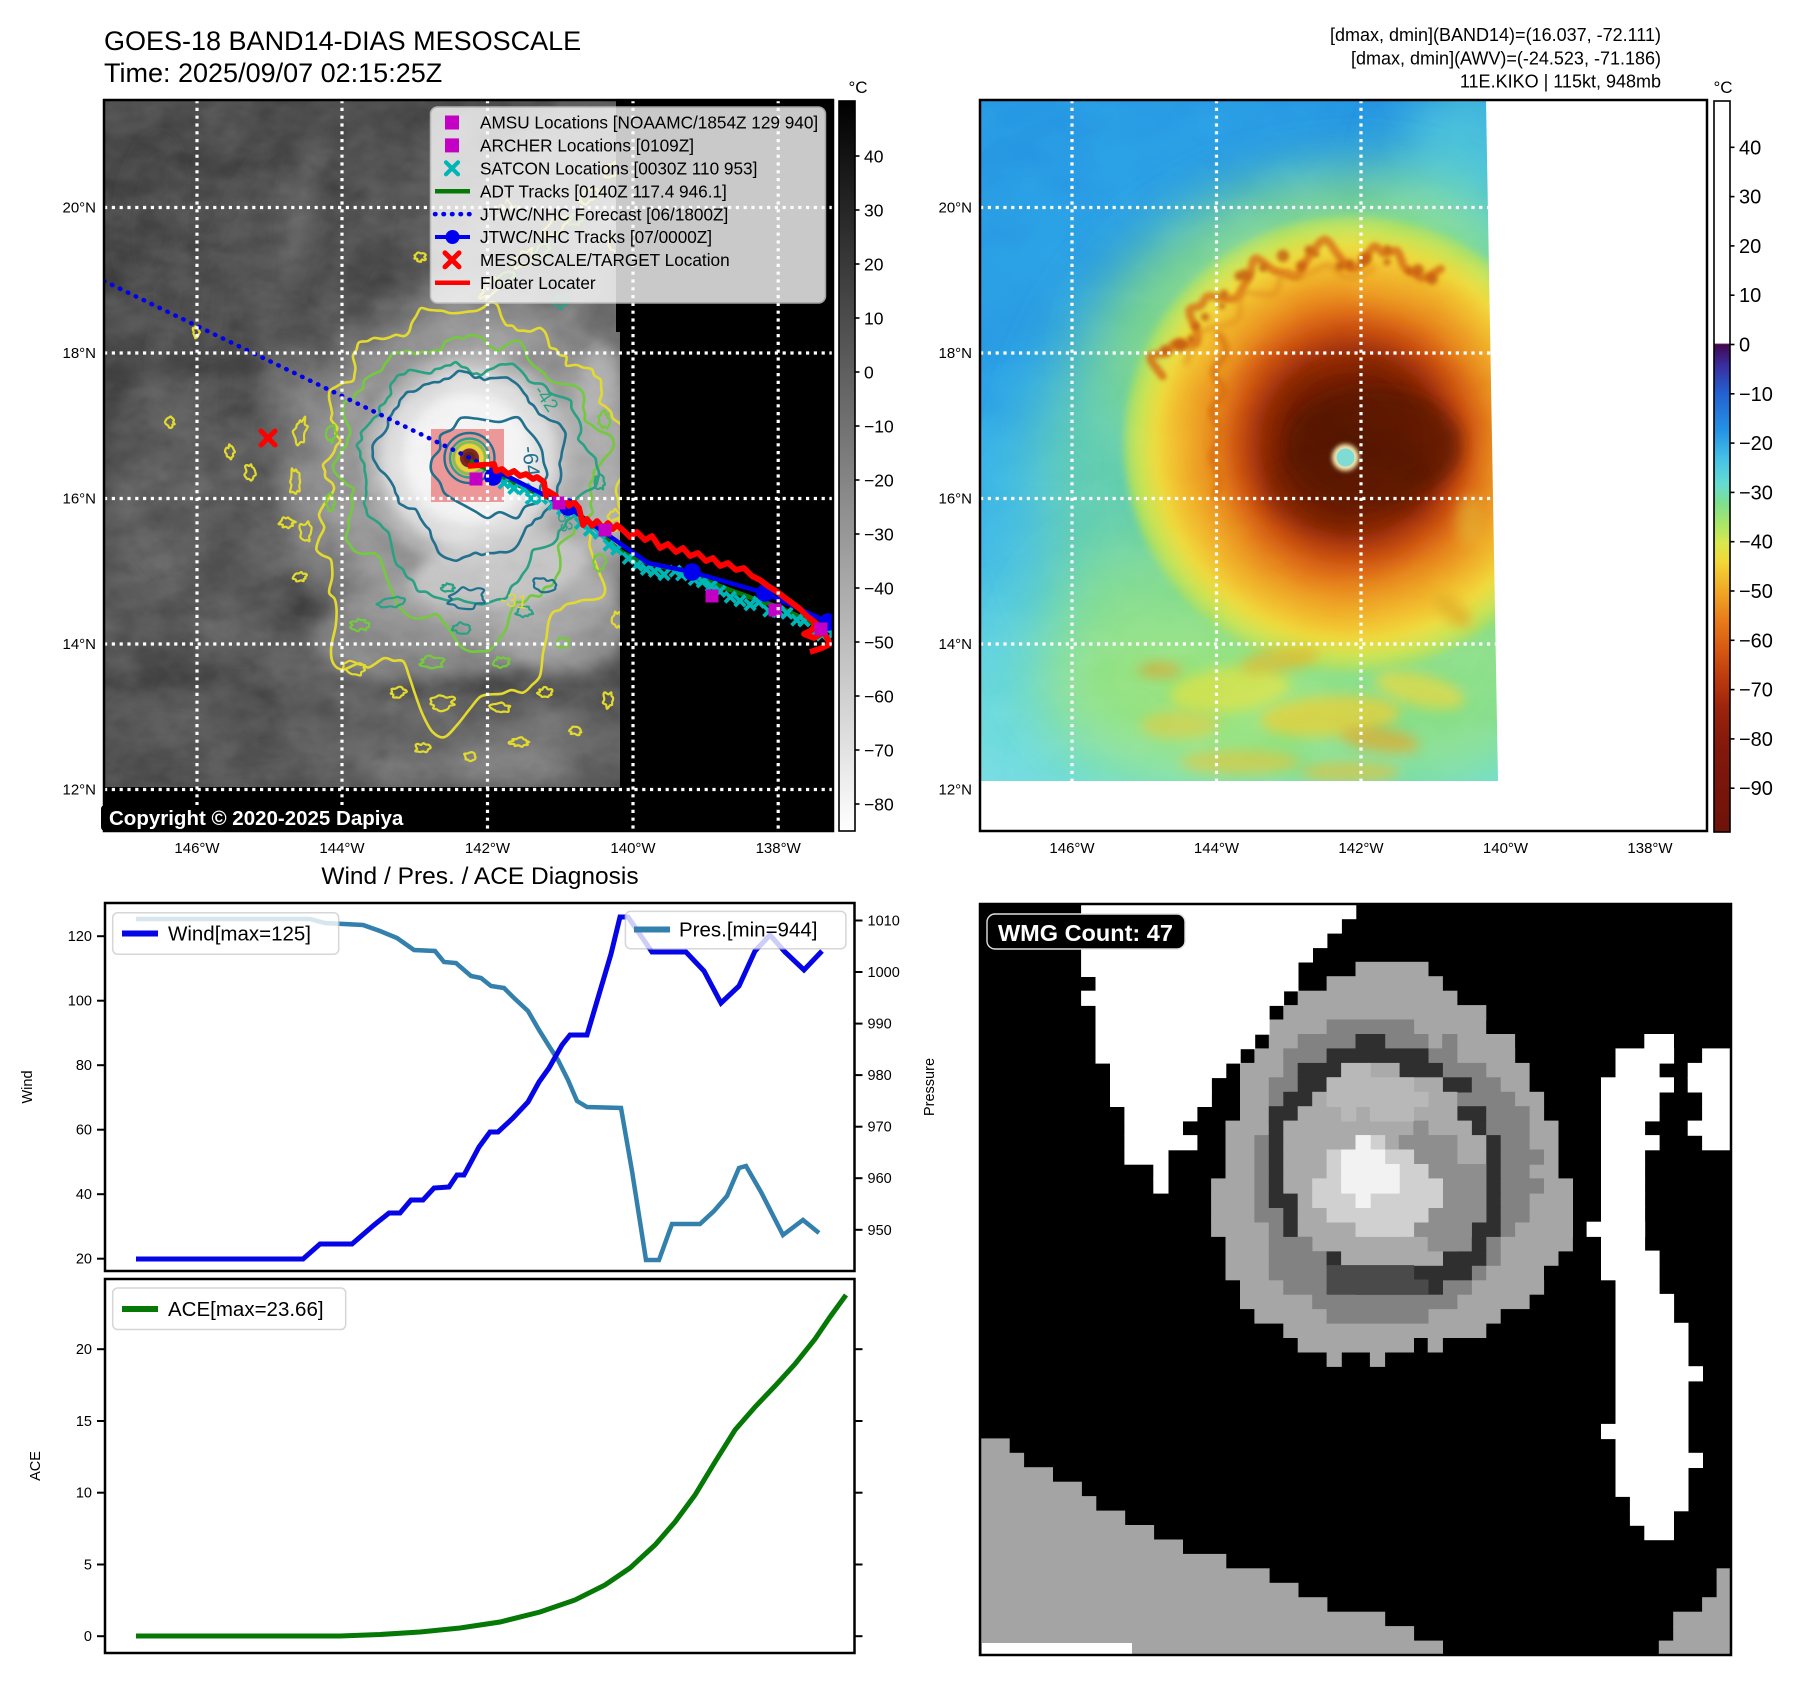 The width and height of the screenshot is (1797, 1690). What do you see at coordinates (880, 1128) in the screenshot?
I see `svg-text: 970` at bounding box center [880, 1128].